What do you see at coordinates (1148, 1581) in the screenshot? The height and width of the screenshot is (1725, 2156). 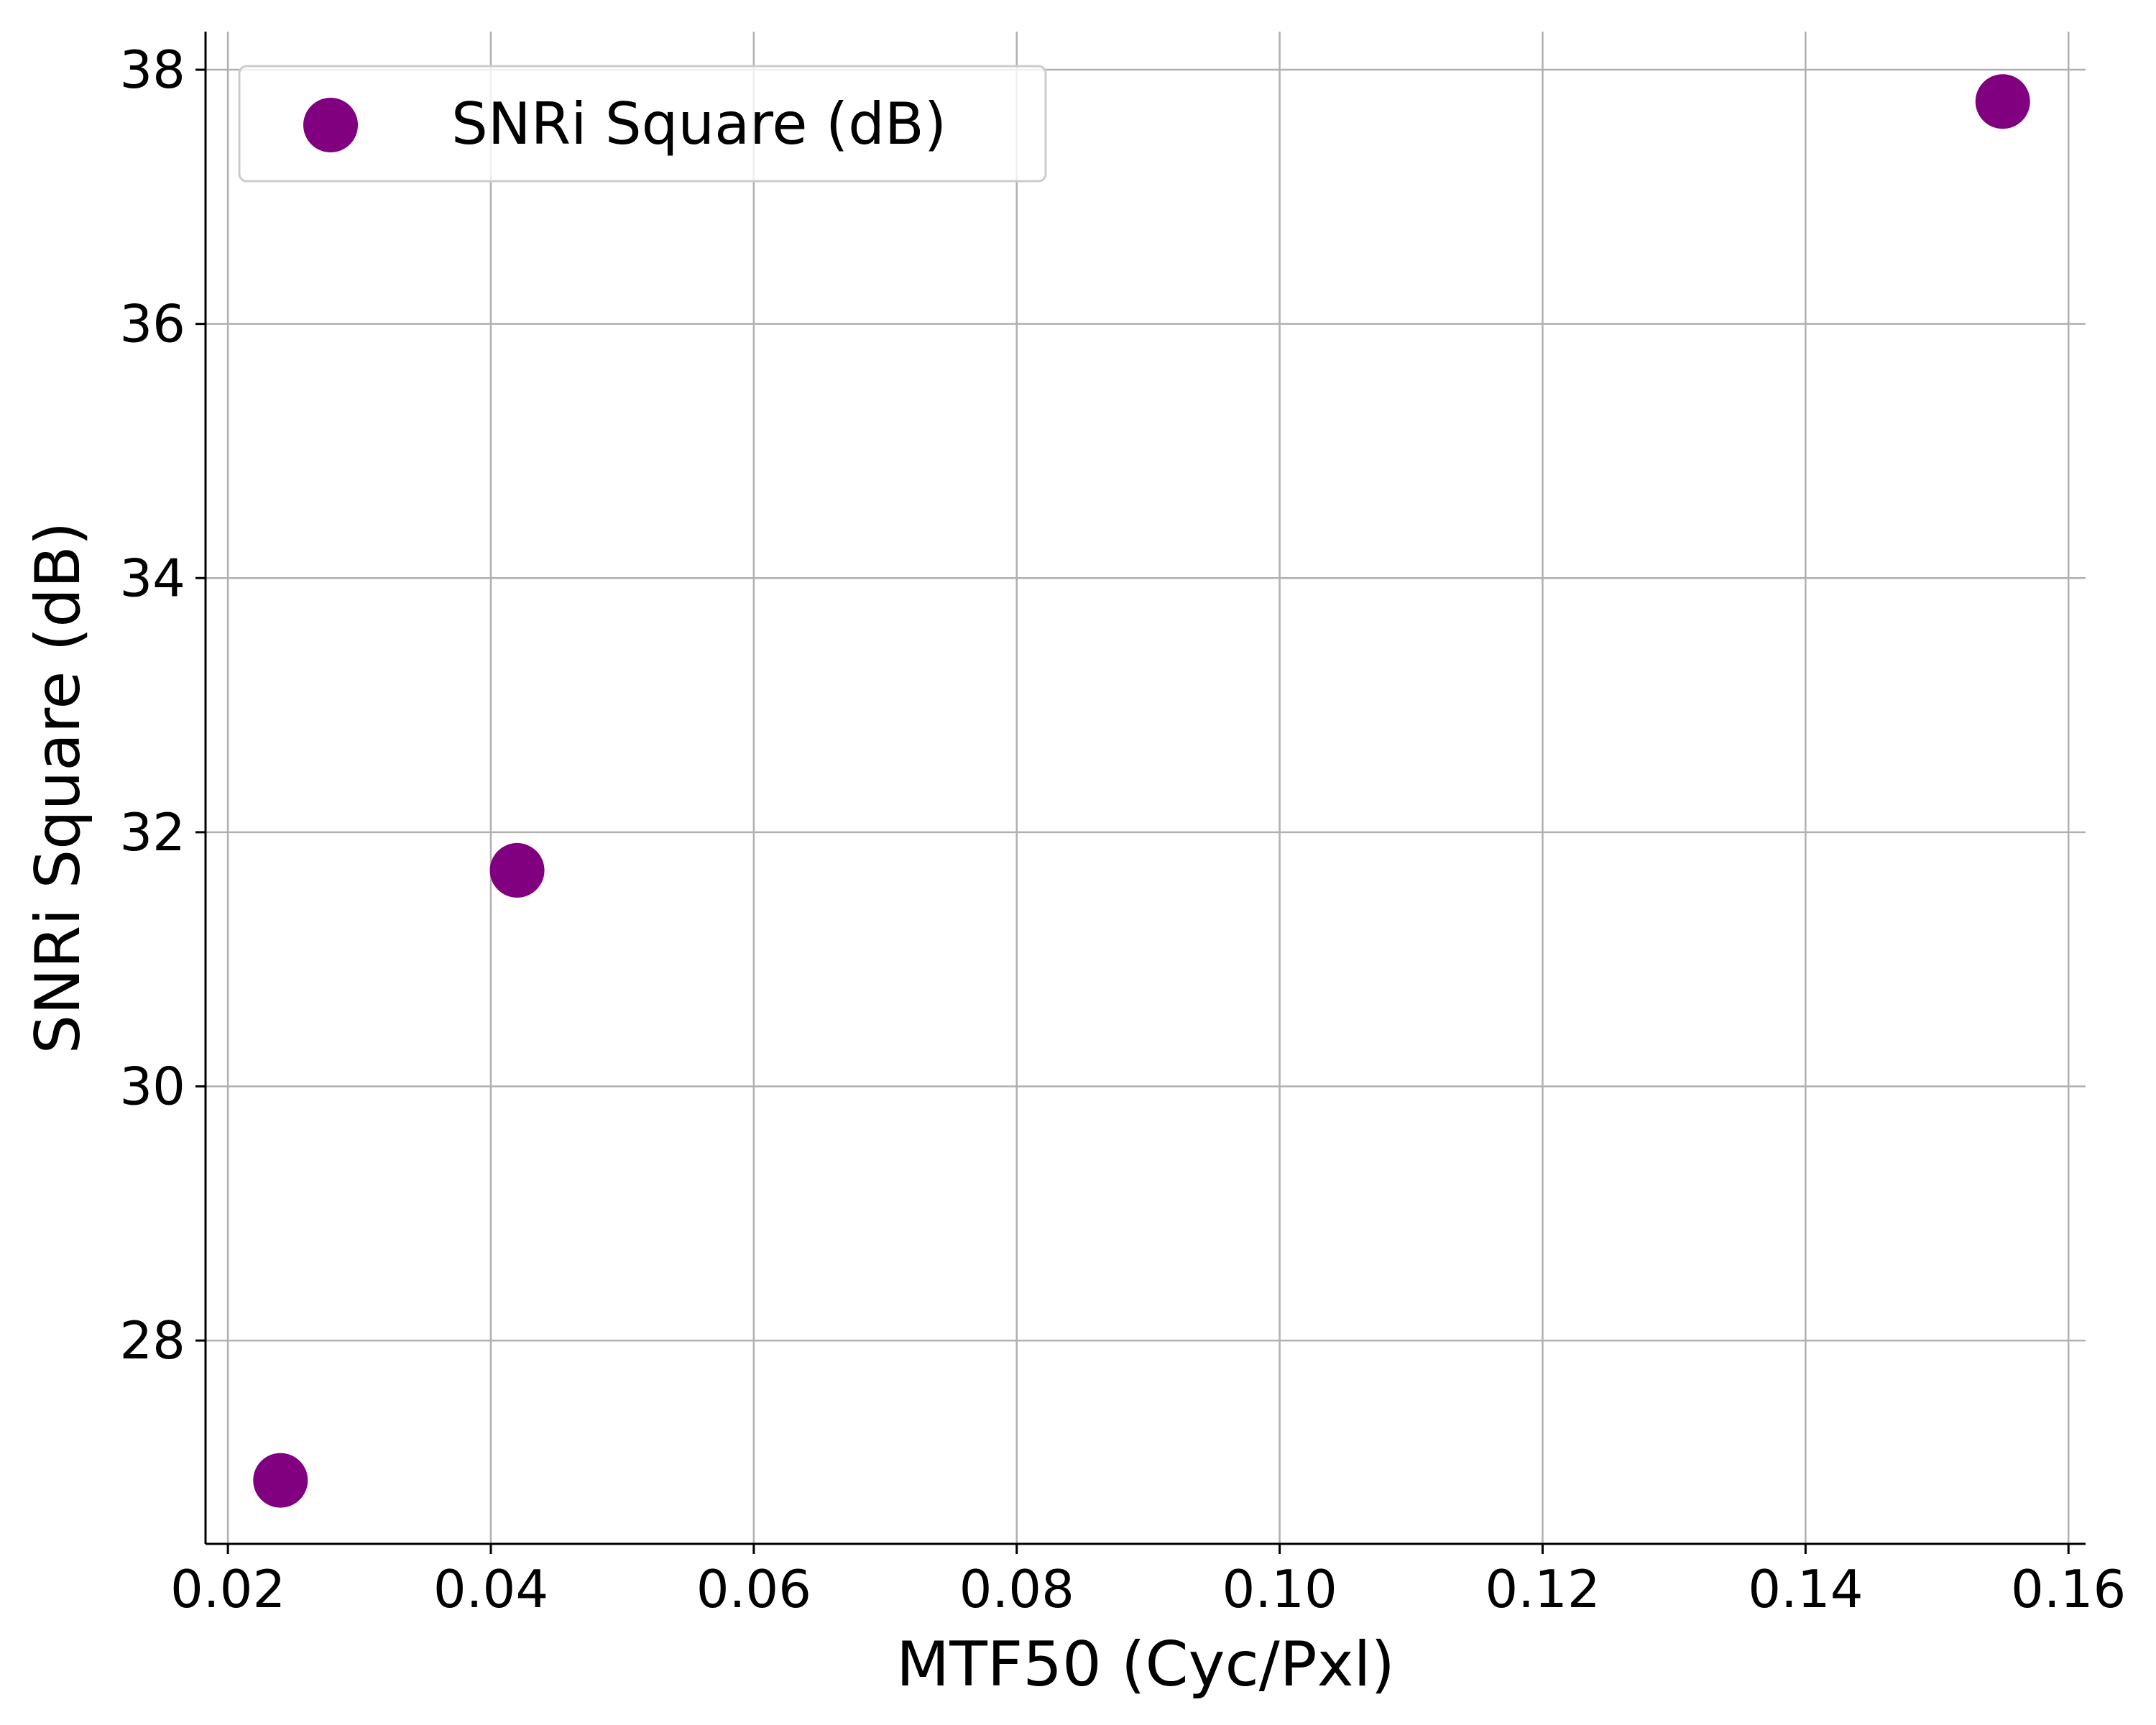 I see `x-axis-ticks: 0.02 0.04 0.06 0.08 0.10 0.12 0.14 0.16` at bounding box center [1148, 1581].